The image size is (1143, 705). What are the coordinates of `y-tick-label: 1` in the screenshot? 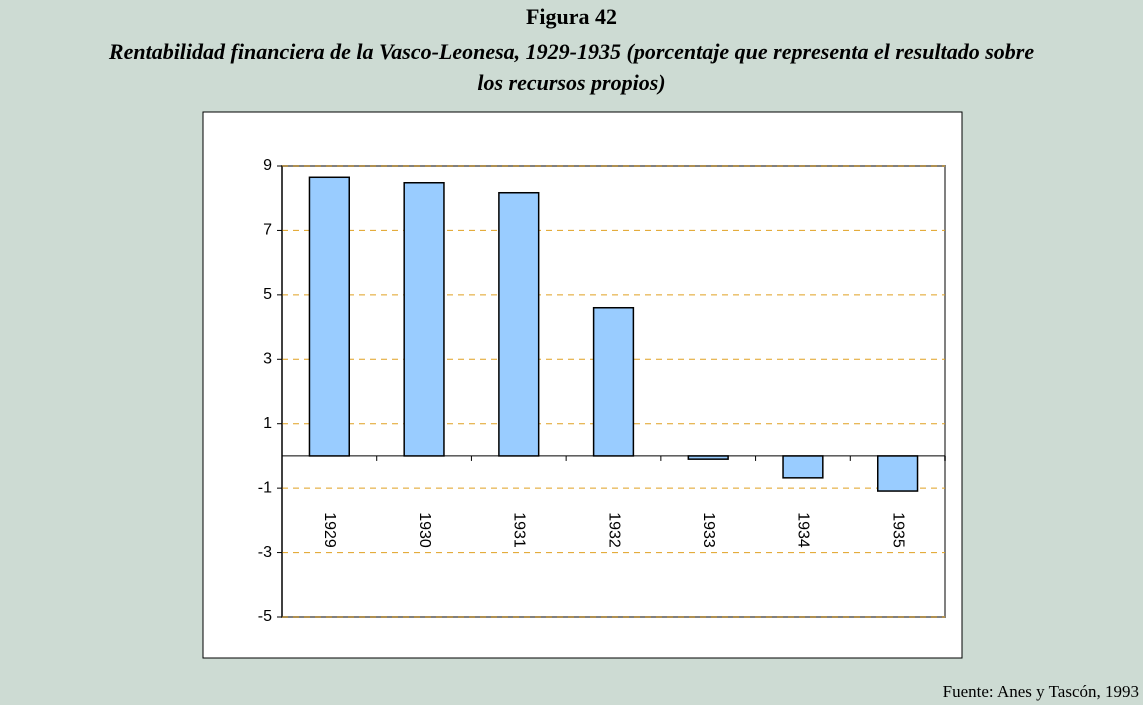 It's located at (267, 423).